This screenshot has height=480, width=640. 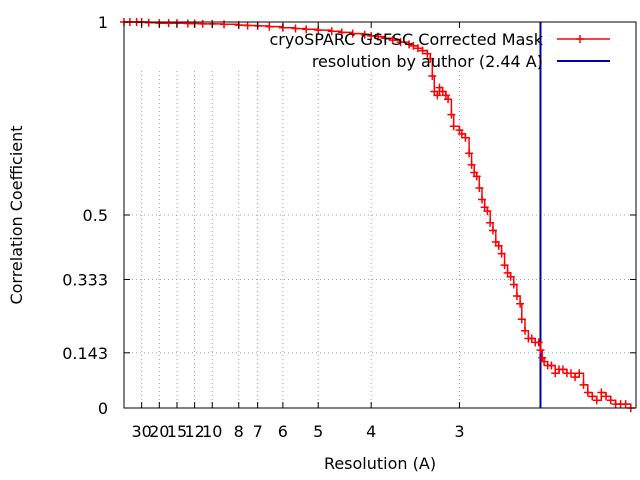 What do you see at coordinates (239, 431) in the screenshot?
I see `x-tick-label: 8` at bounding box center [239, 431].